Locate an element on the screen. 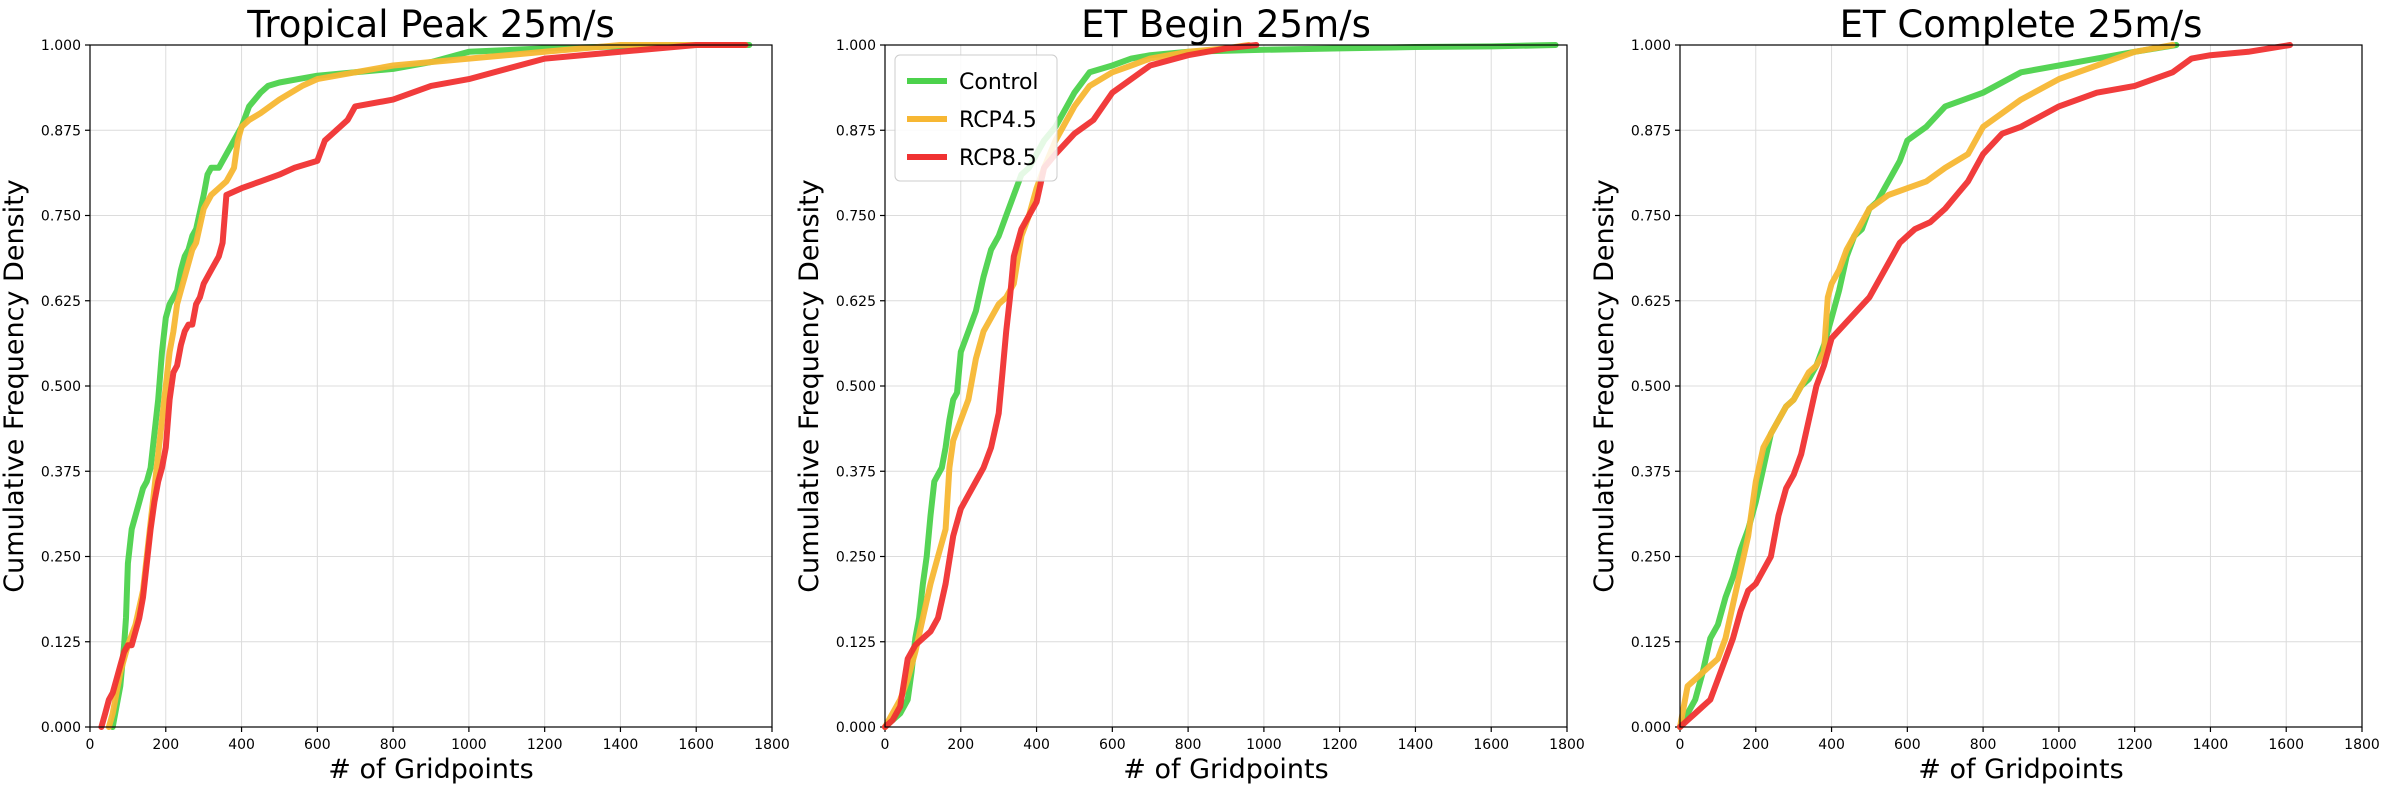  chart-title: Tropical Peak 25m/s is located at coordinates (430, 24).